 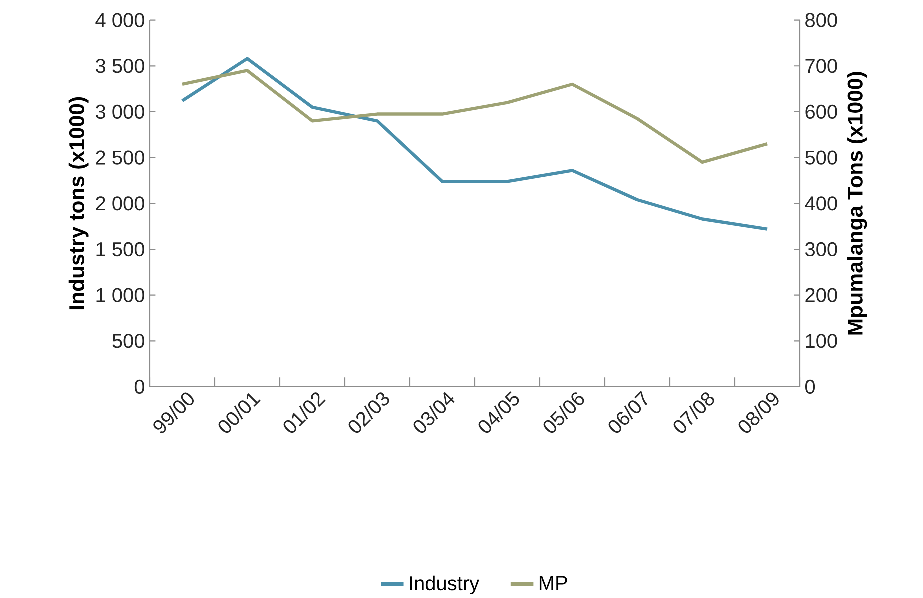 I want to click on y2-tick-label: 600, so click(x=822, y=112).